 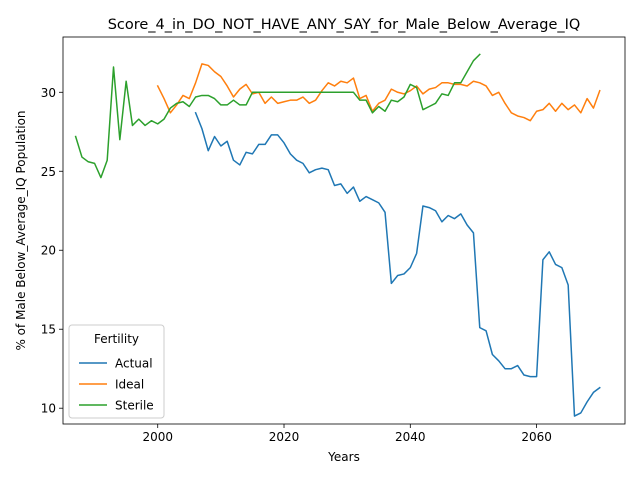 I want to click on legend-box, so click(x=116, y=371).